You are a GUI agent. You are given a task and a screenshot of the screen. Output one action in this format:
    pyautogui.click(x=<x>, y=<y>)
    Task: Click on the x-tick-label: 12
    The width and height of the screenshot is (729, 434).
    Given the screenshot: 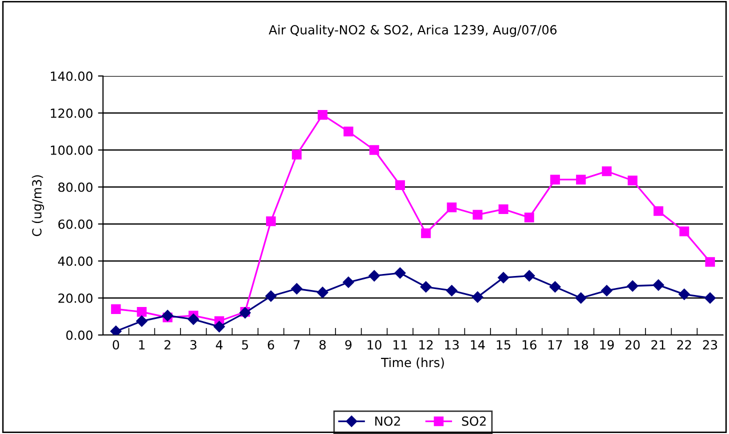 What is the action you would take?
    pyautogui.click(x=426, y=345)
    